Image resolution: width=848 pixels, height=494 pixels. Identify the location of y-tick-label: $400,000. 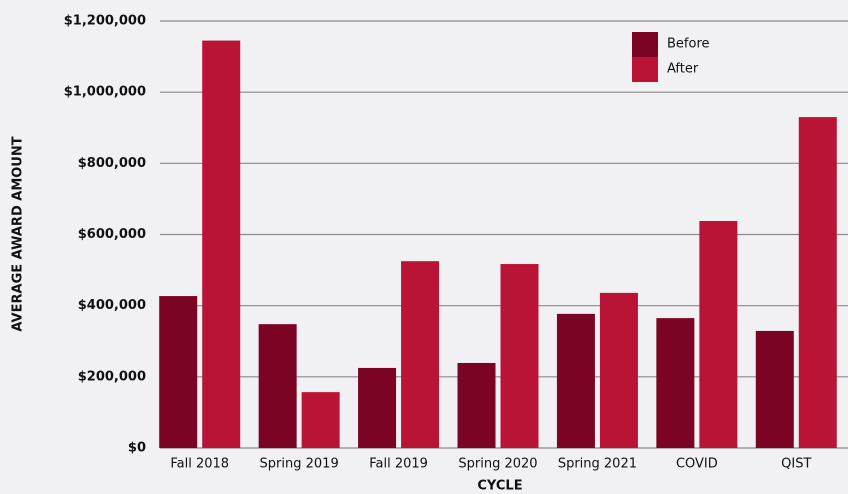
(112, 305).